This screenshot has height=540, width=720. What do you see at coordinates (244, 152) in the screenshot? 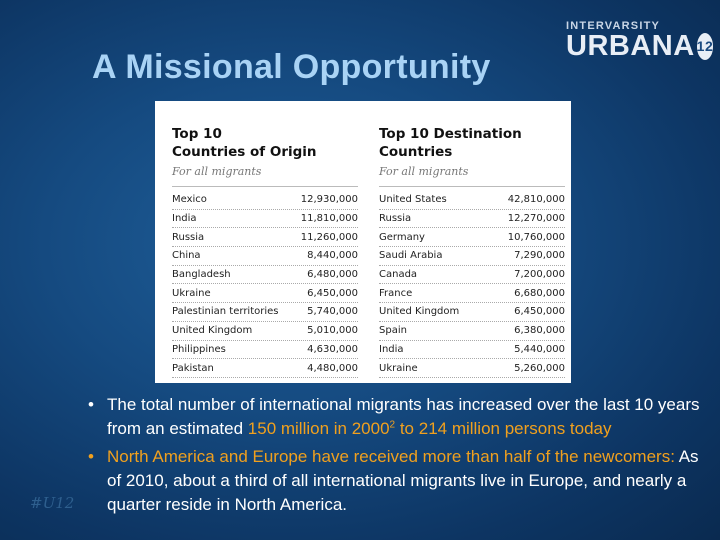
I see `origin-title-line2: Countries of Origin` at bounding box center [244, 152].